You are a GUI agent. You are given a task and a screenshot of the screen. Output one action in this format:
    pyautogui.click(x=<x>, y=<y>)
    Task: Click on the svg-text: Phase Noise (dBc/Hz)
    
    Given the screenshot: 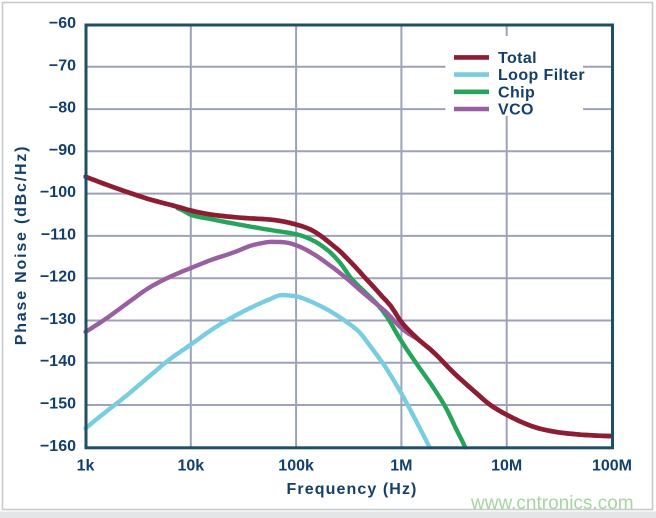 What is the action you would take?
    pyautogui.click(x=21, y=245)
    